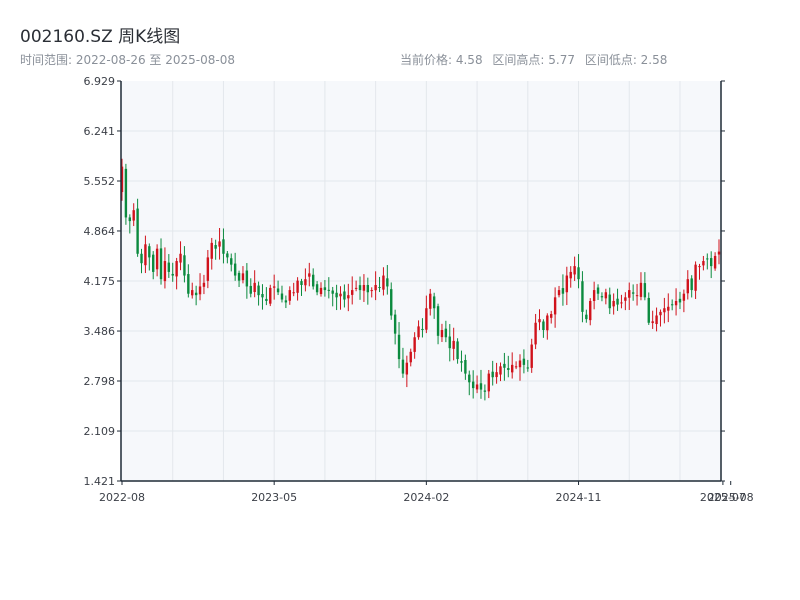 The height and width of the screenshot is (600, 800). Describe the element at coordinates (100, 37) in the screenshot. I see `chart-title: 002160.SZ 周K线图` at that location.